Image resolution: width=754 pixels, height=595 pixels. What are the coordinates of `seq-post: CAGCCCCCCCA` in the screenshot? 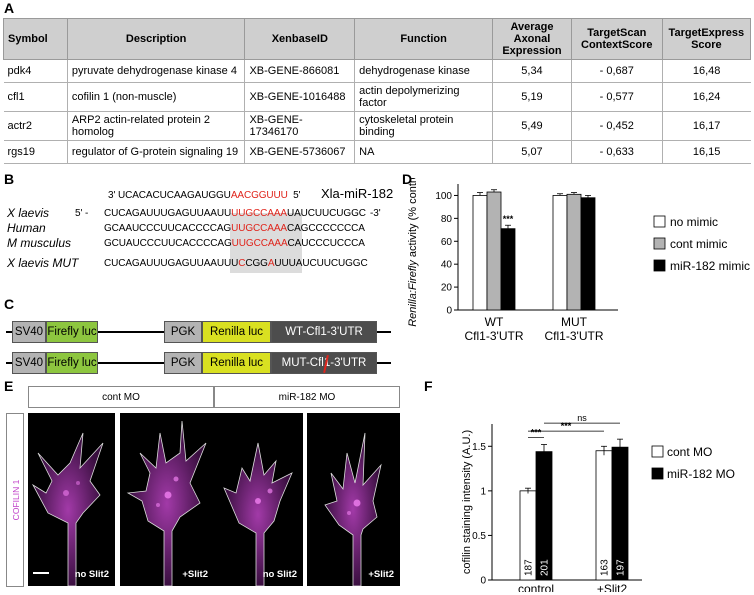 It's located at (325, 228).